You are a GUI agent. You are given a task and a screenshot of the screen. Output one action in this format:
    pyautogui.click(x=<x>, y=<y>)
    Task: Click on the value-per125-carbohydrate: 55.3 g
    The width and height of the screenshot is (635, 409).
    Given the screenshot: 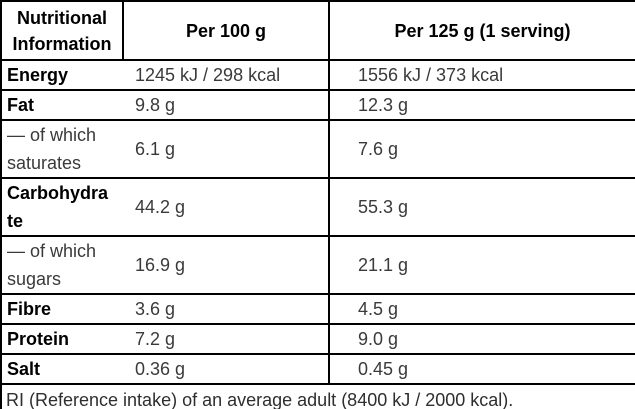 What is the action you would take?
    pyautogui.click(x=482, y=207)
    